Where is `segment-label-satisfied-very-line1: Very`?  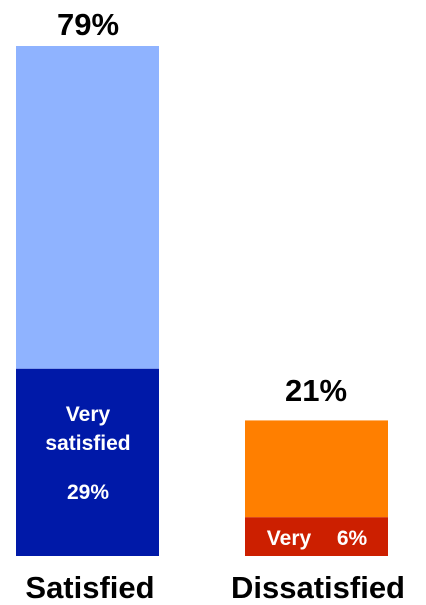
segment-label-satisfied-very-line1: Very is located at coordinates (88, 414).